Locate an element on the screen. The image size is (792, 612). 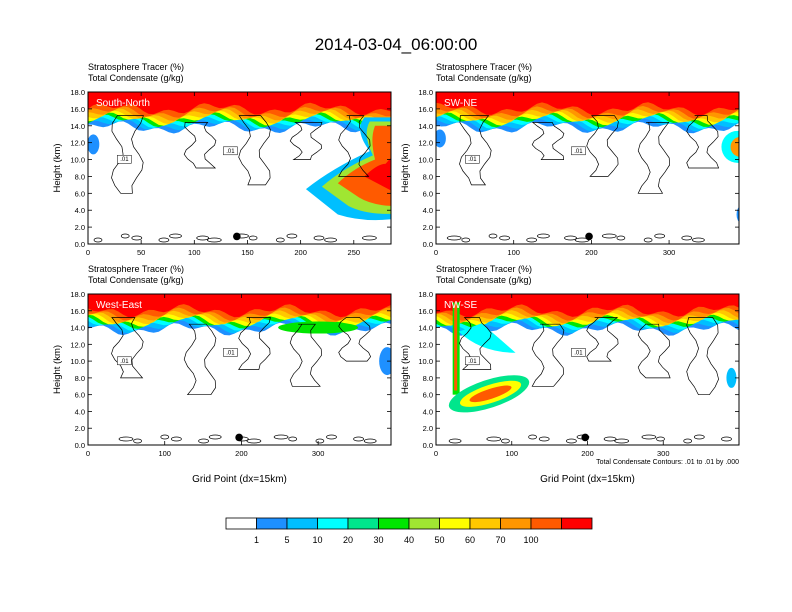
panel-header-line2: Total Condensate (g/kg) is located at coordinates (484, 280).